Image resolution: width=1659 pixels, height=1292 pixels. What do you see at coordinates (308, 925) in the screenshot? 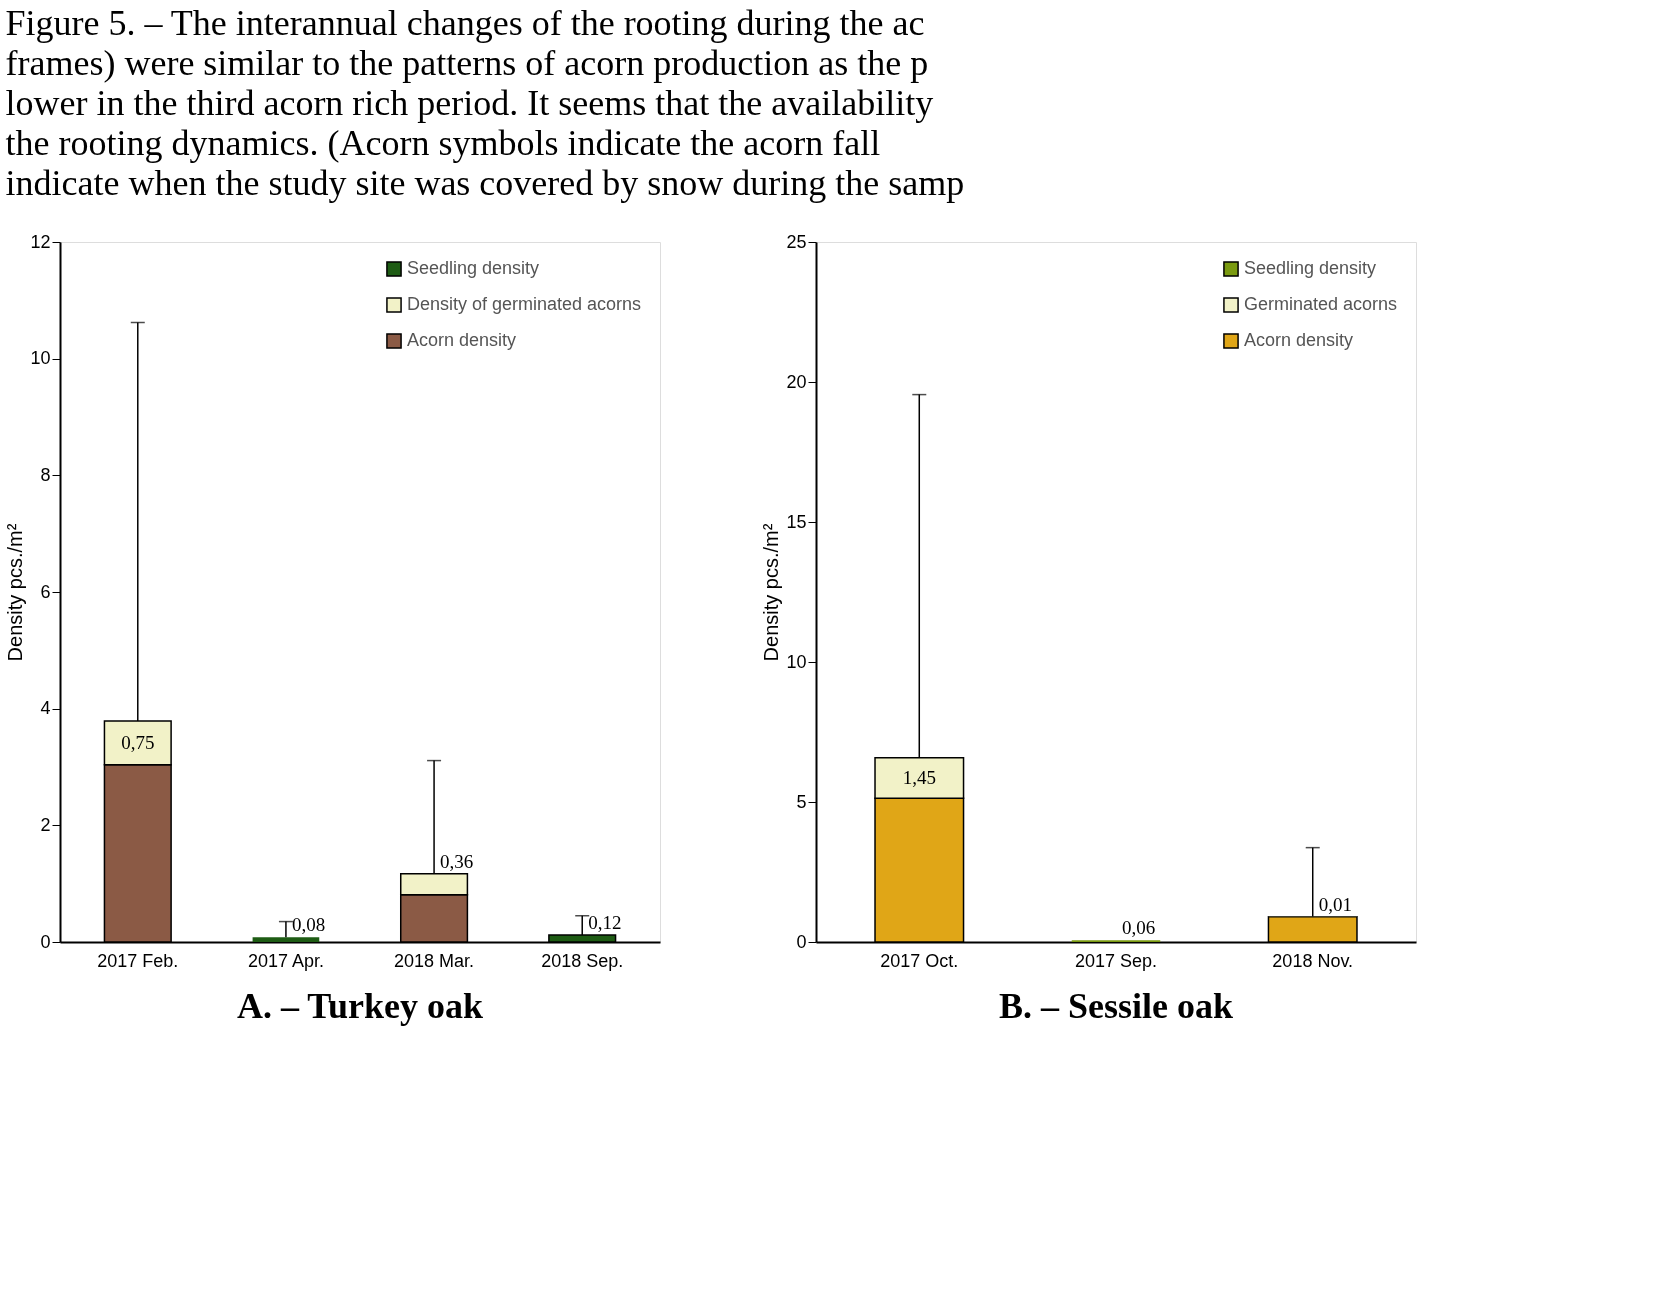
I see `data-label: 0,08` at bounding box center [308, 925].